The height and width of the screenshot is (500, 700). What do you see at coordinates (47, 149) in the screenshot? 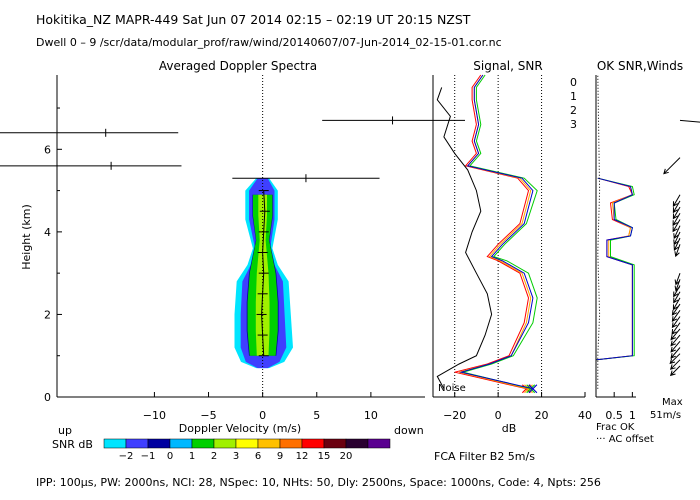
I see `height-tick-label: 6` at bounding box center [47, 149].